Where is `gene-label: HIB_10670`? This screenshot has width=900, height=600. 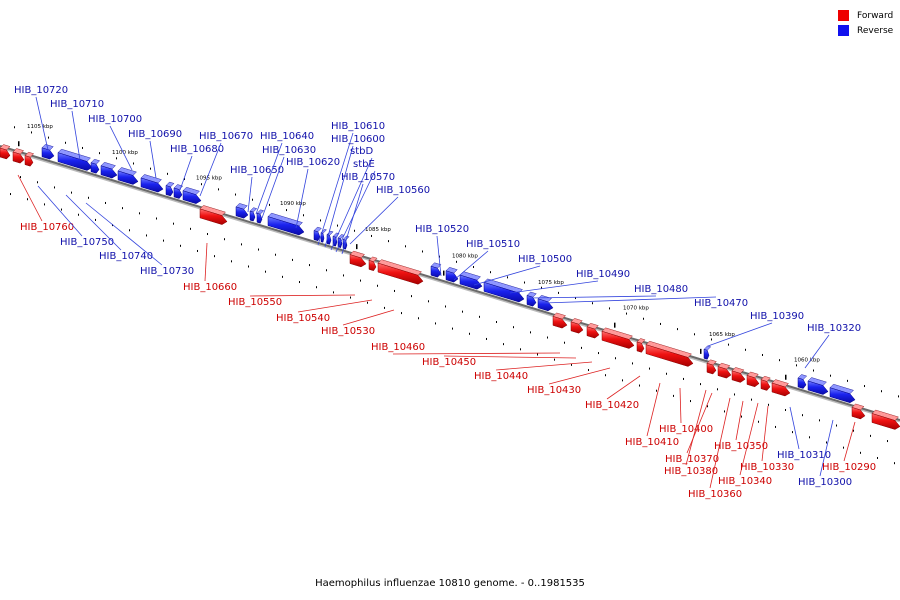
gene-label: HIB_10670 is located at coordinates (226, 136).